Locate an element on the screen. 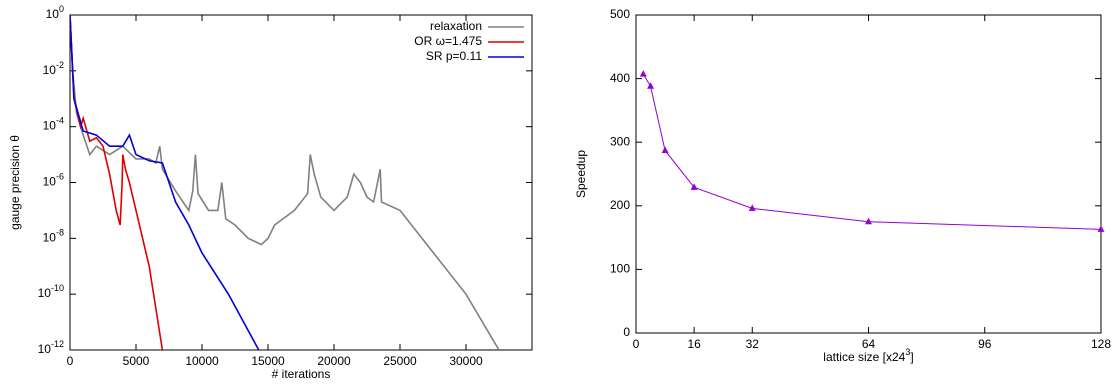 This screenshot has height=390, width=1115. y-tick-label: 200 is located at coordinates (620, 205).